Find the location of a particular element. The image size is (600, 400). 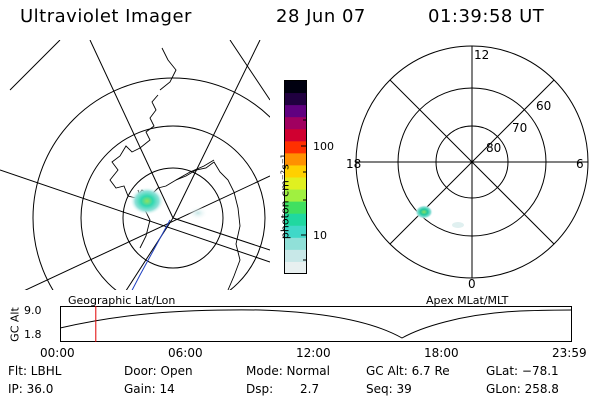

altitude-timeline is located at coordinates (316, 324).